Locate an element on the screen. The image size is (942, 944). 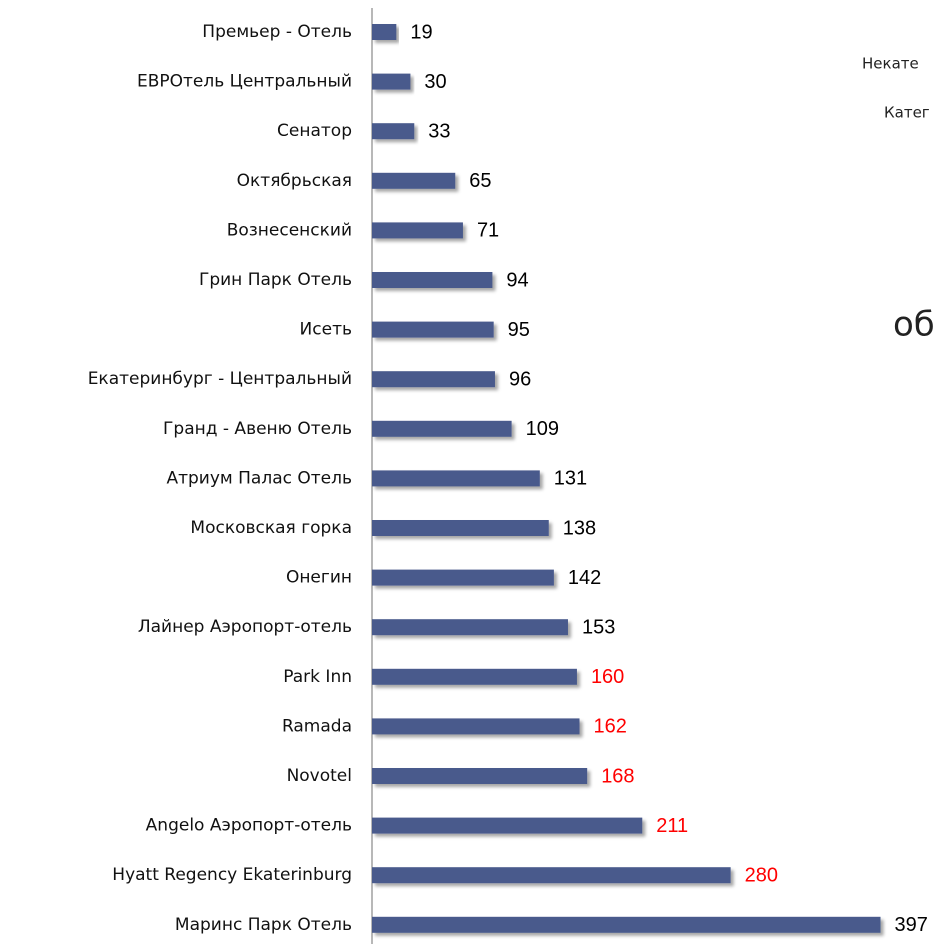
value-label: 142 is located at coordinates (584, 578).